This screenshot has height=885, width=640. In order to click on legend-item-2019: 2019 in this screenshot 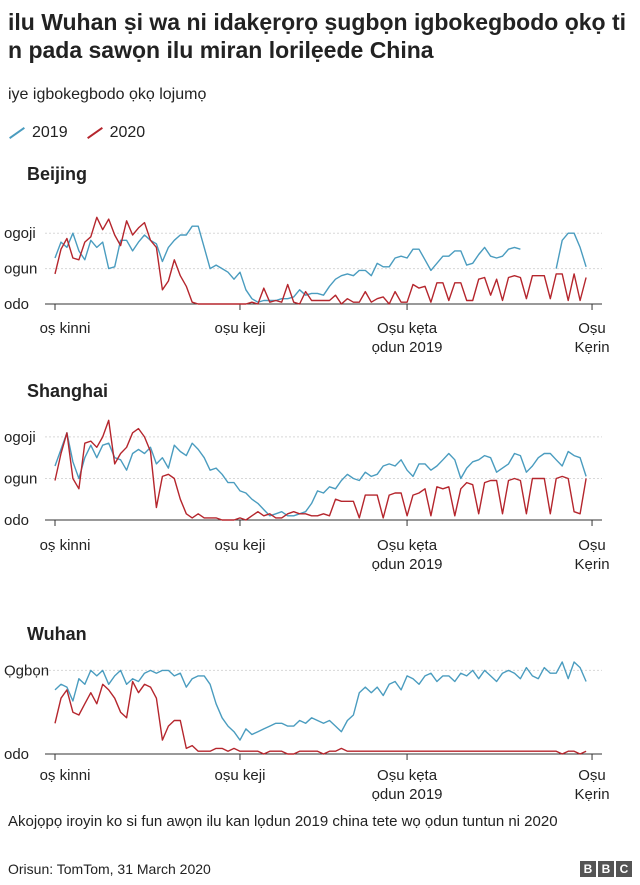, I will do `click(38, 133)`.